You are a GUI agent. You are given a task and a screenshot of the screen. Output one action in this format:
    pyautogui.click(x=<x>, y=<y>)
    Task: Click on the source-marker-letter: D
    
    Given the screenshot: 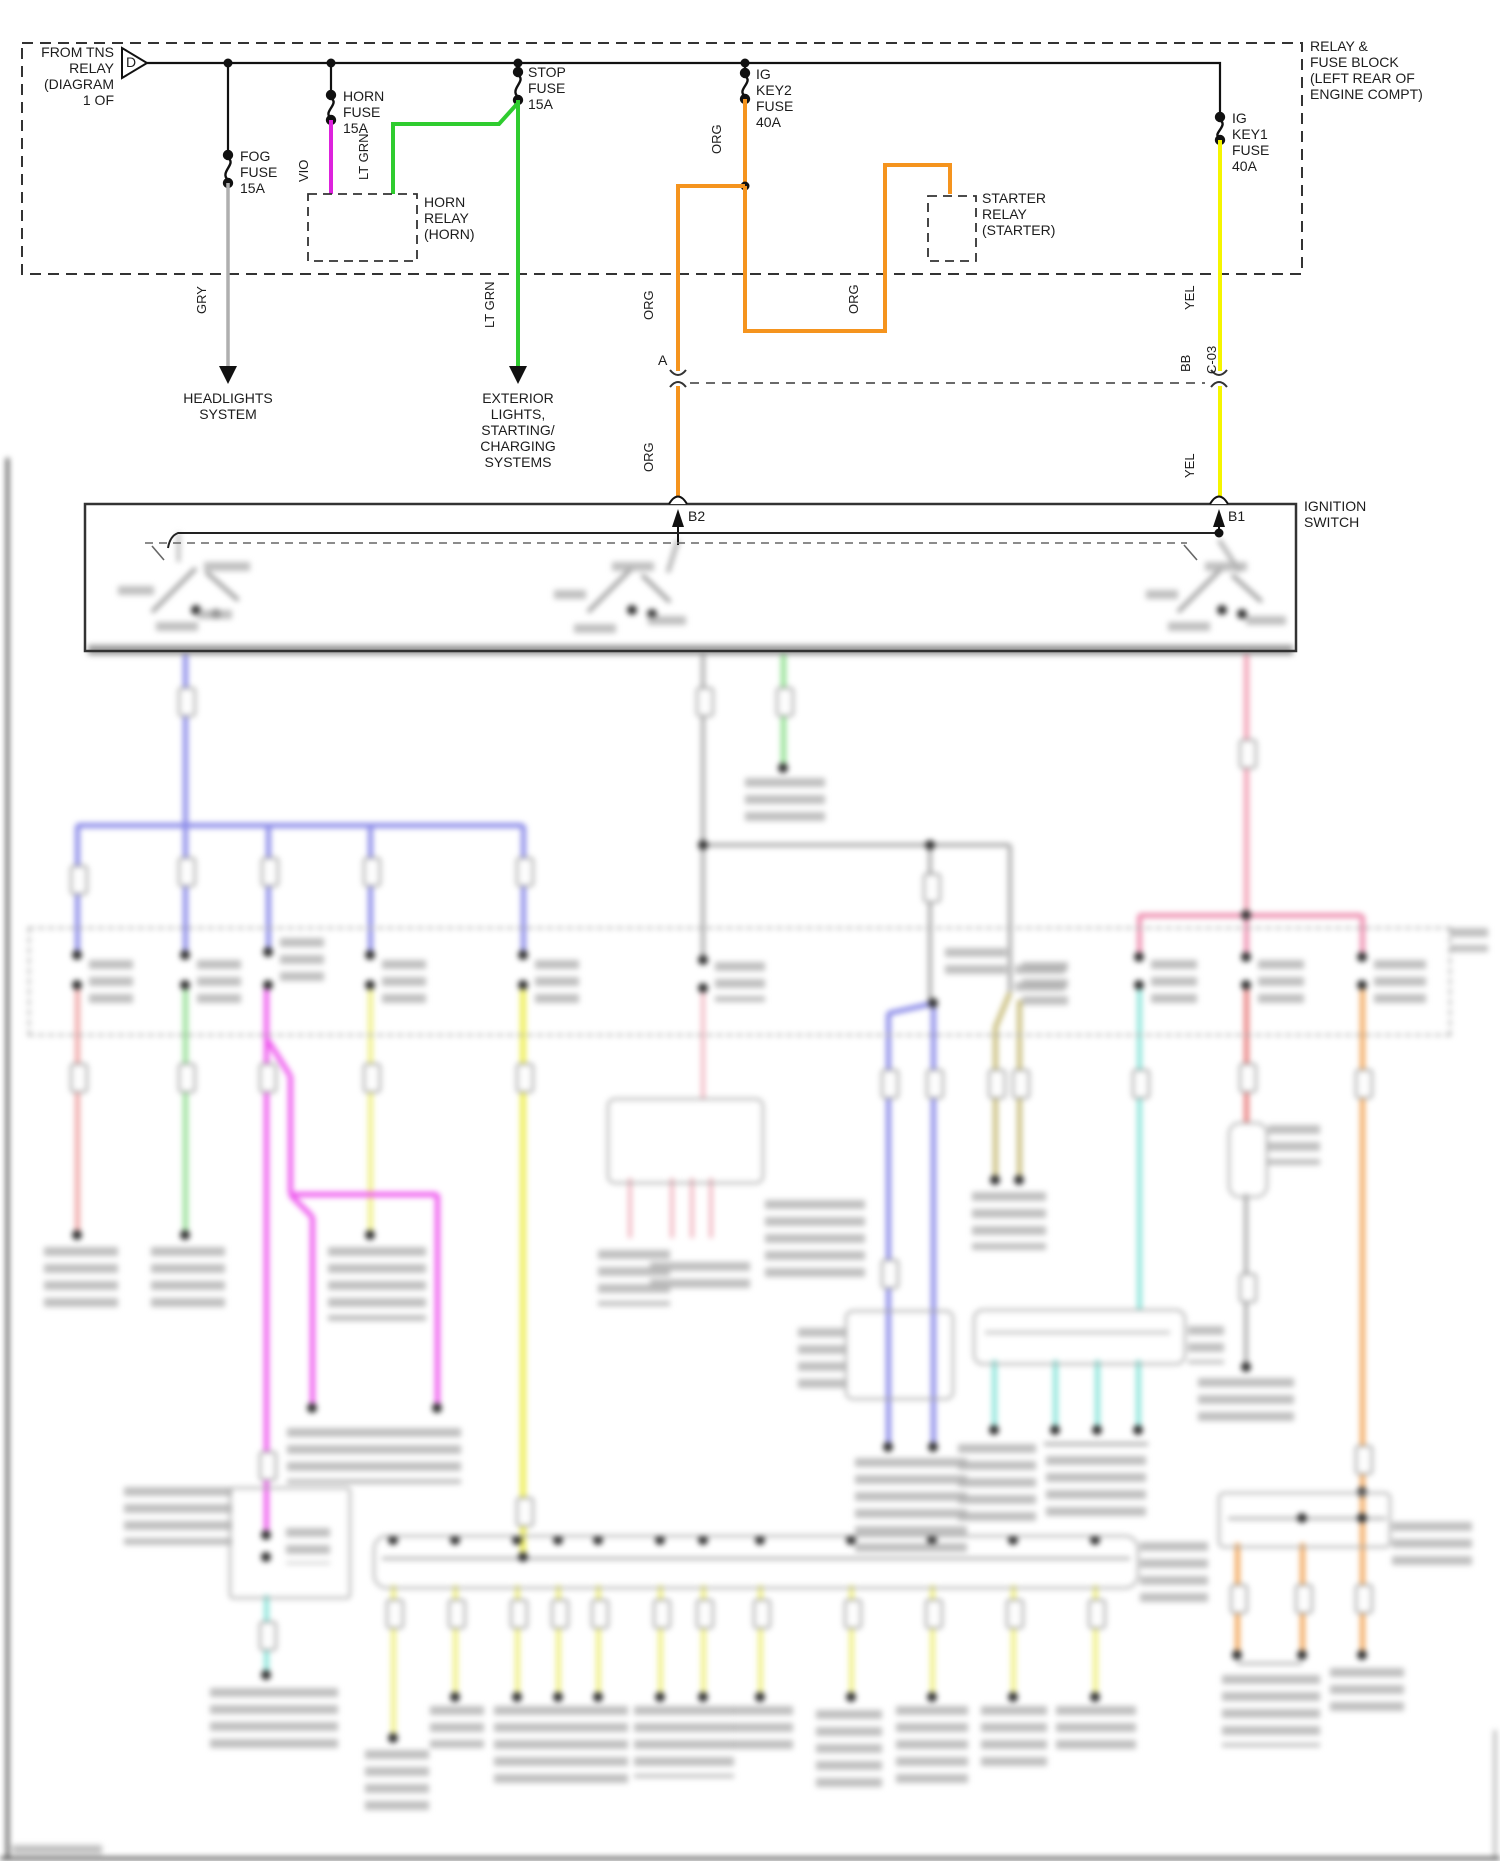 What is the action you would take?
    pyautogui.click(x=131, y=62)
    